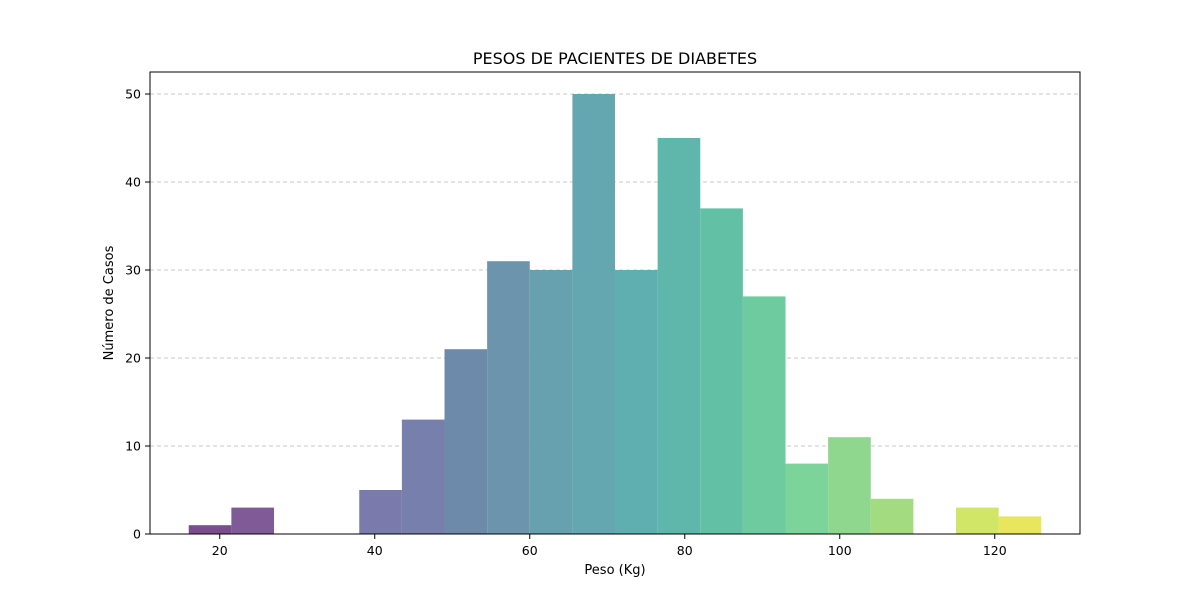  Describe the element at coordinates (133, 94) in the screenshot. I see `y-tick-label-5: 50` at that location.